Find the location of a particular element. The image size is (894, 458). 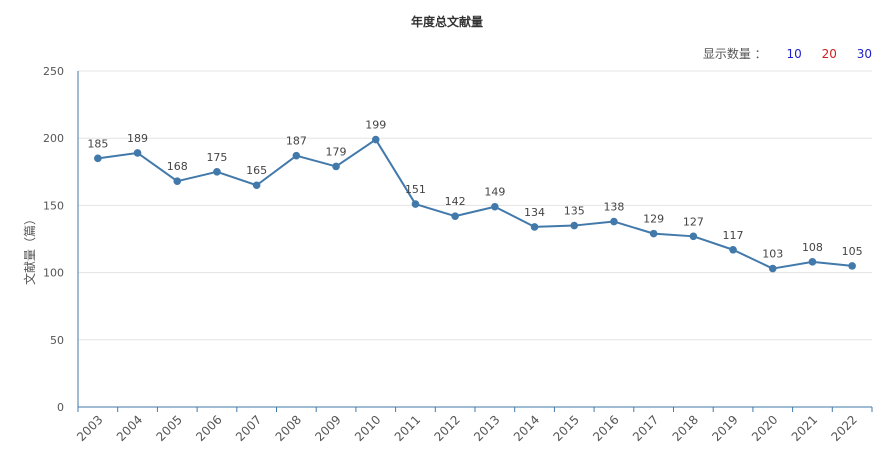

y-tick-label: 50 is located at coordinates (57, 340).